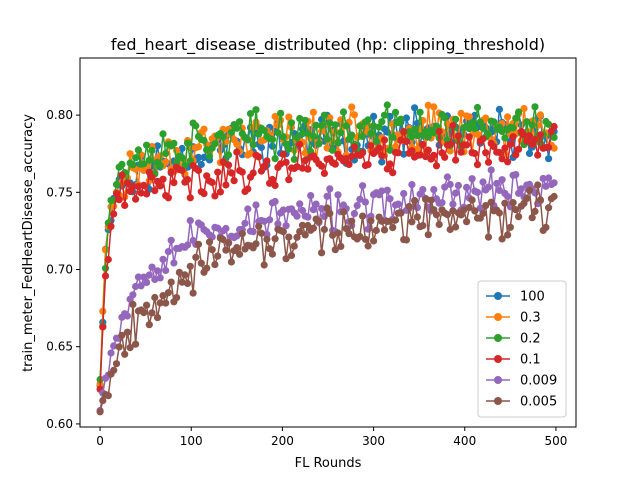 The height and width of the screenshot is (480, 640). Describe the element at coordinates (328, 463) in the screenshot. I see `x-axis-label: FL Rounds` at that location.